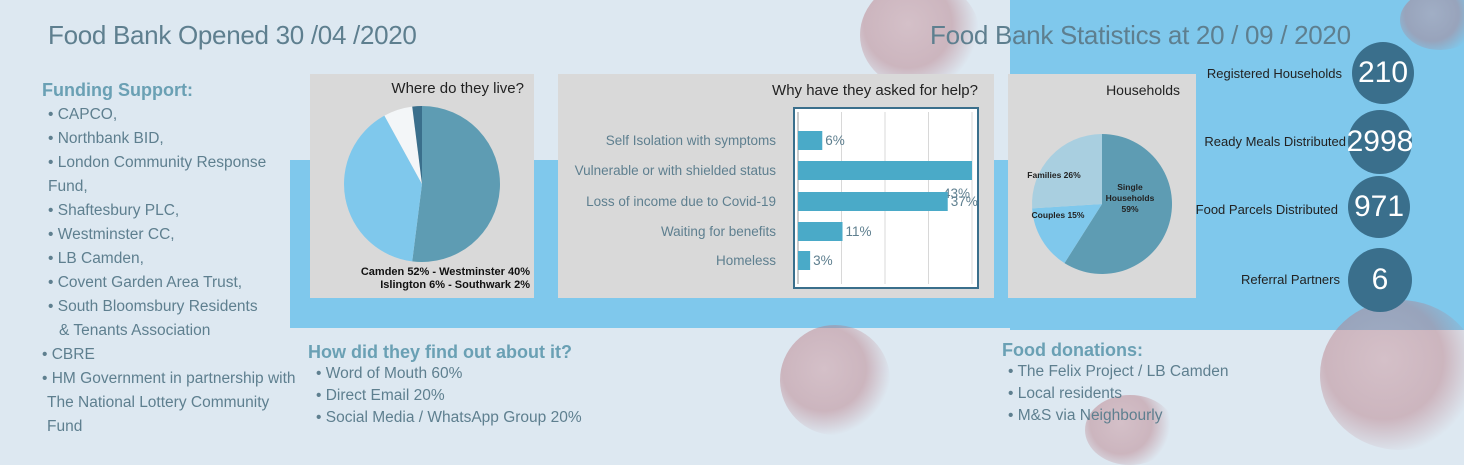  What do you see at coordinates (1130, 198) in the screenshot?
I see `data-label: Households` at bounding box center [1130, 198].